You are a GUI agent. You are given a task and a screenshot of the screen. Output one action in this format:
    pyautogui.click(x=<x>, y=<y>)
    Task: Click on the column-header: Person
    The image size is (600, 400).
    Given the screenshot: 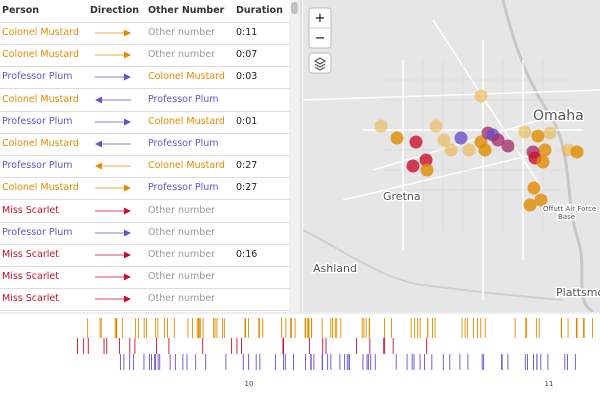 What is the action you would take?
    pyautogui.click(x=21, y=10)
    